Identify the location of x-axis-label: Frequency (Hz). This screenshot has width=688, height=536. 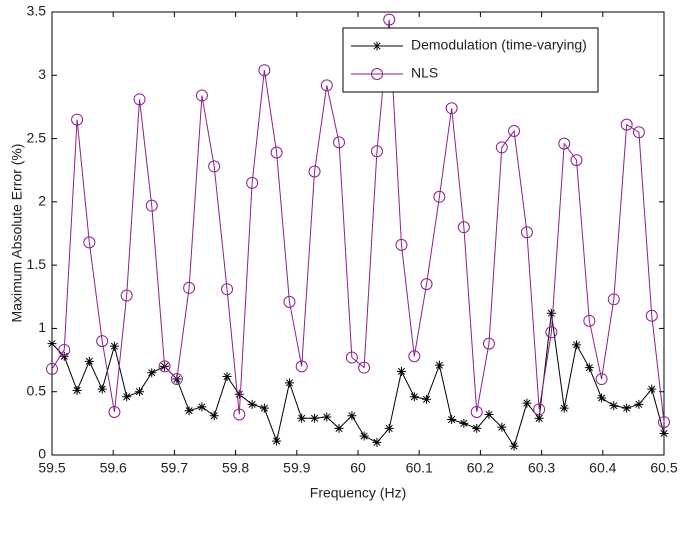
(358, 493).